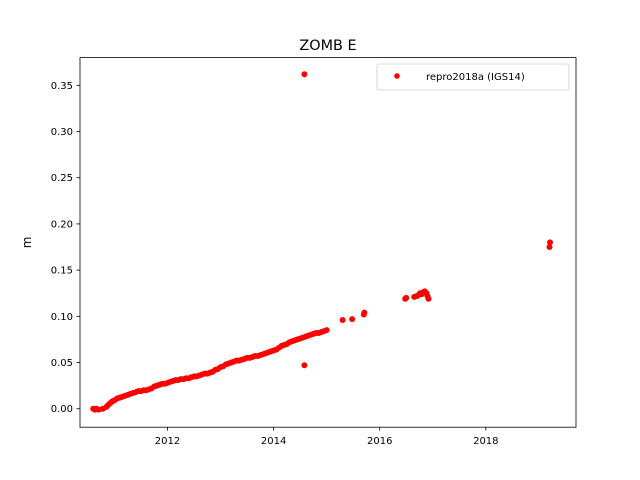  What do you see at coordinates (327, 46) in the screenshot?
I see `chart-title: ZOMB E` at bounding box center [327, 46].